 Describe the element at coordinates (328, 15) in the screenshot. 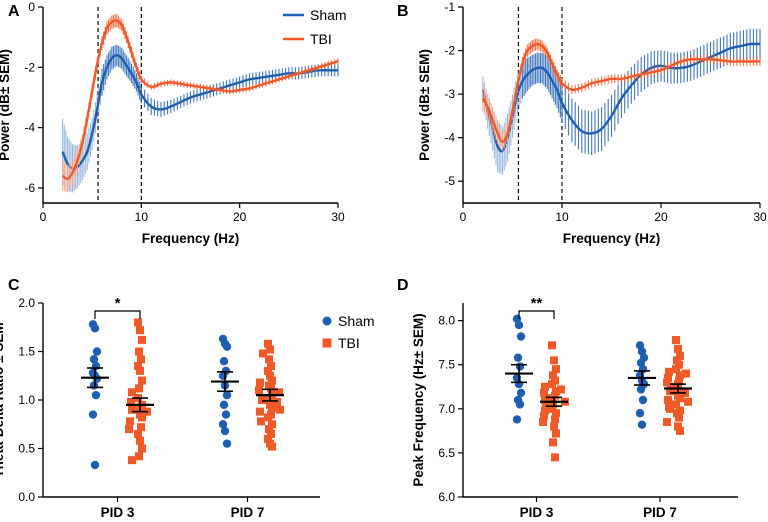

I see `legend-label-sham: Sham` at that location.